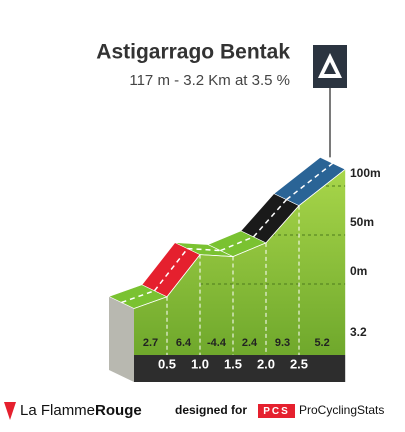 The image size is (405, 432). I want to click on gradient-label: 6.4, so click(184, 343).